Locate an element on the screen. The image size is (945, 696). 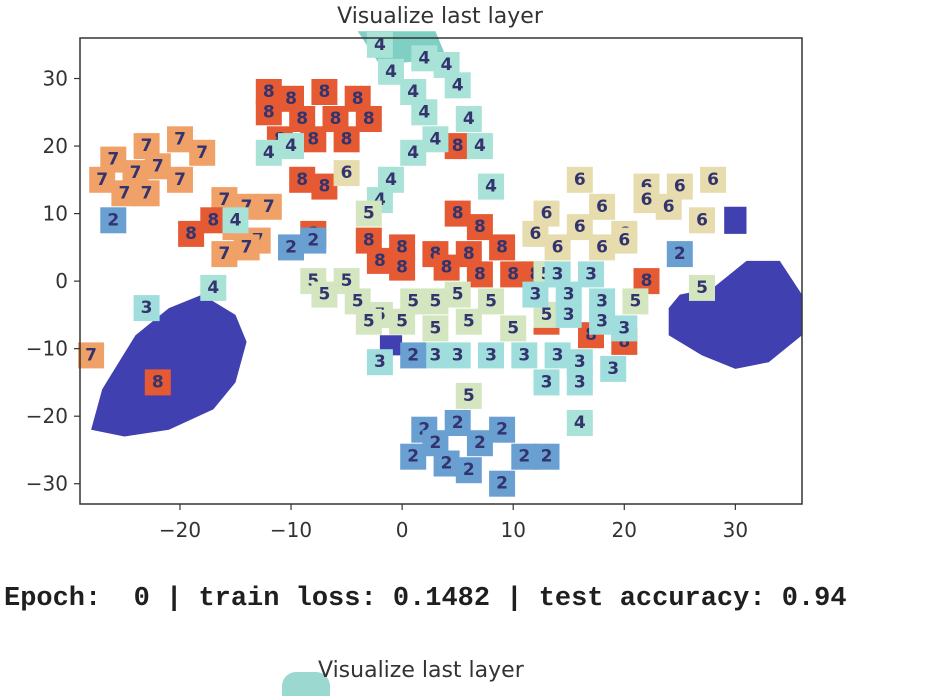
test-accuracy-value: 0.94 is located at coordinates (814, 599).